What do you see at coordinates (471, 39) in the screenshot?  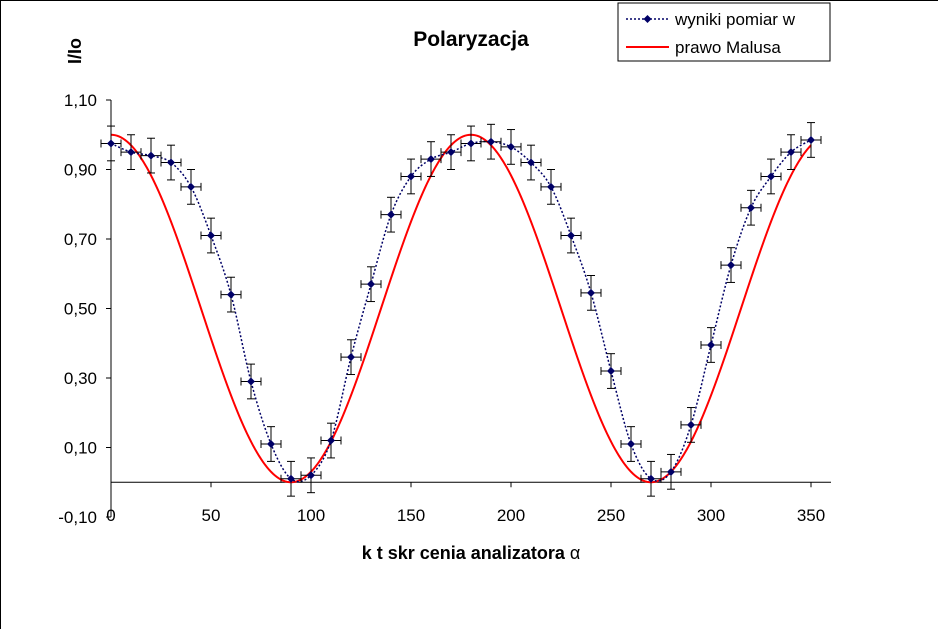 I see `chart-title: Polaryzacja` at bounding box center [471, 39].